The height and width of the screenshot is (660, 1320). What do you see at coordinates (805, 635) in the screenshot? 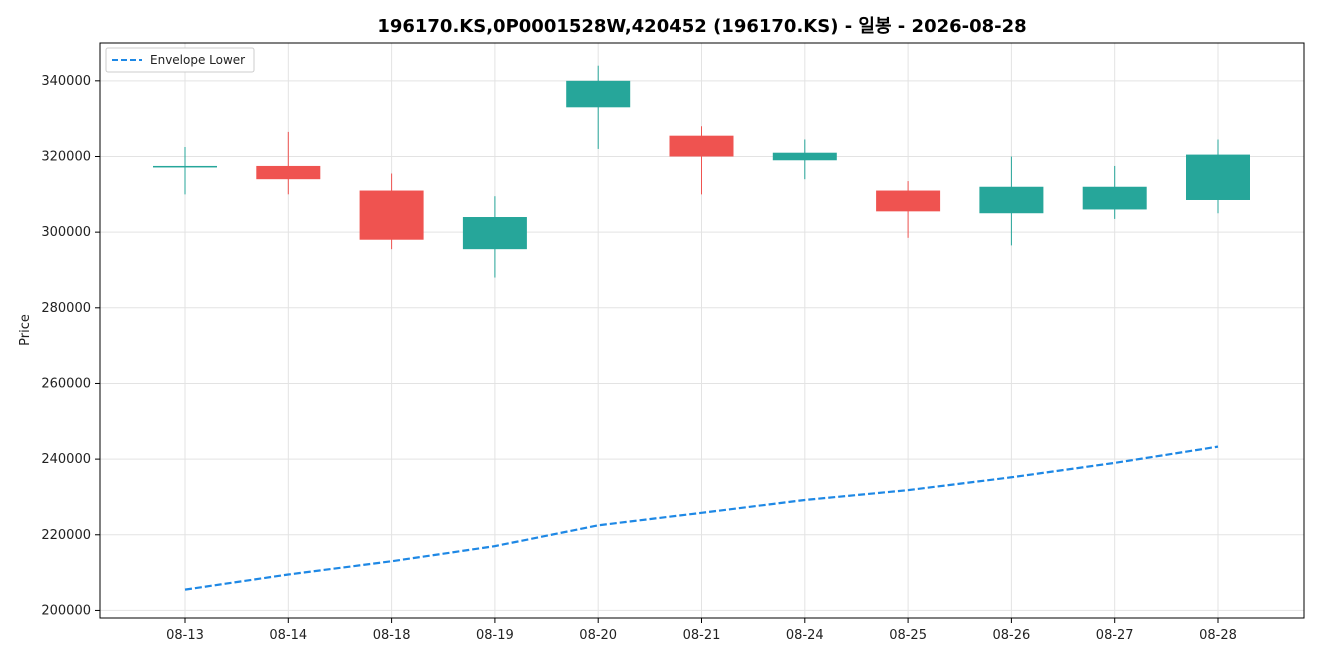
I see `x-tick-label: 08-24` at bounding box center [805, 635].